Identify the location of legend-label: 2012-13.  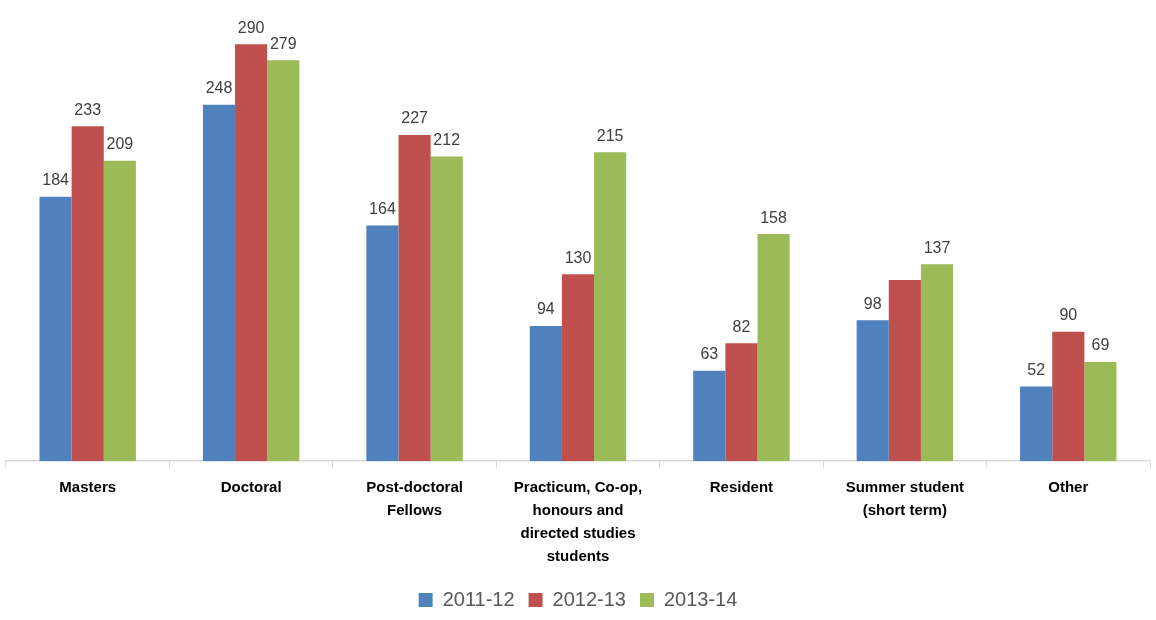
(589, 598).